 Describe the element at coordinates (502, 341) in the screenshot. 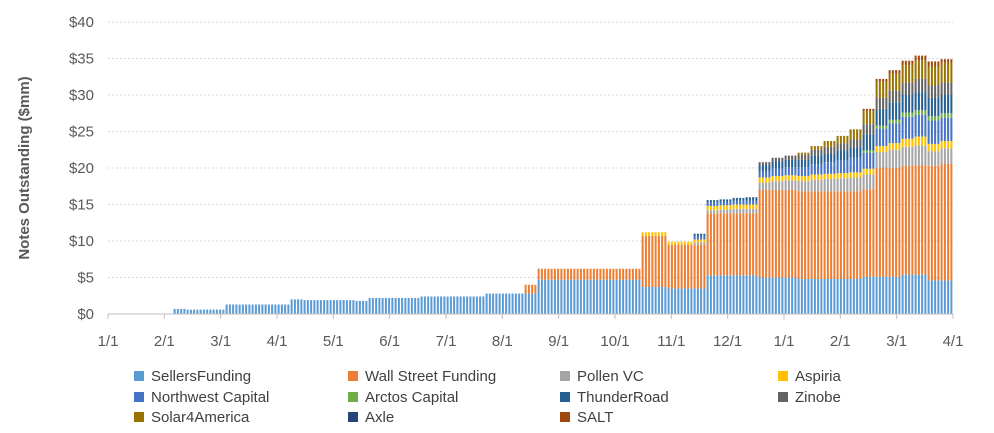

I see `x-tick-label: 8/1` at that location.